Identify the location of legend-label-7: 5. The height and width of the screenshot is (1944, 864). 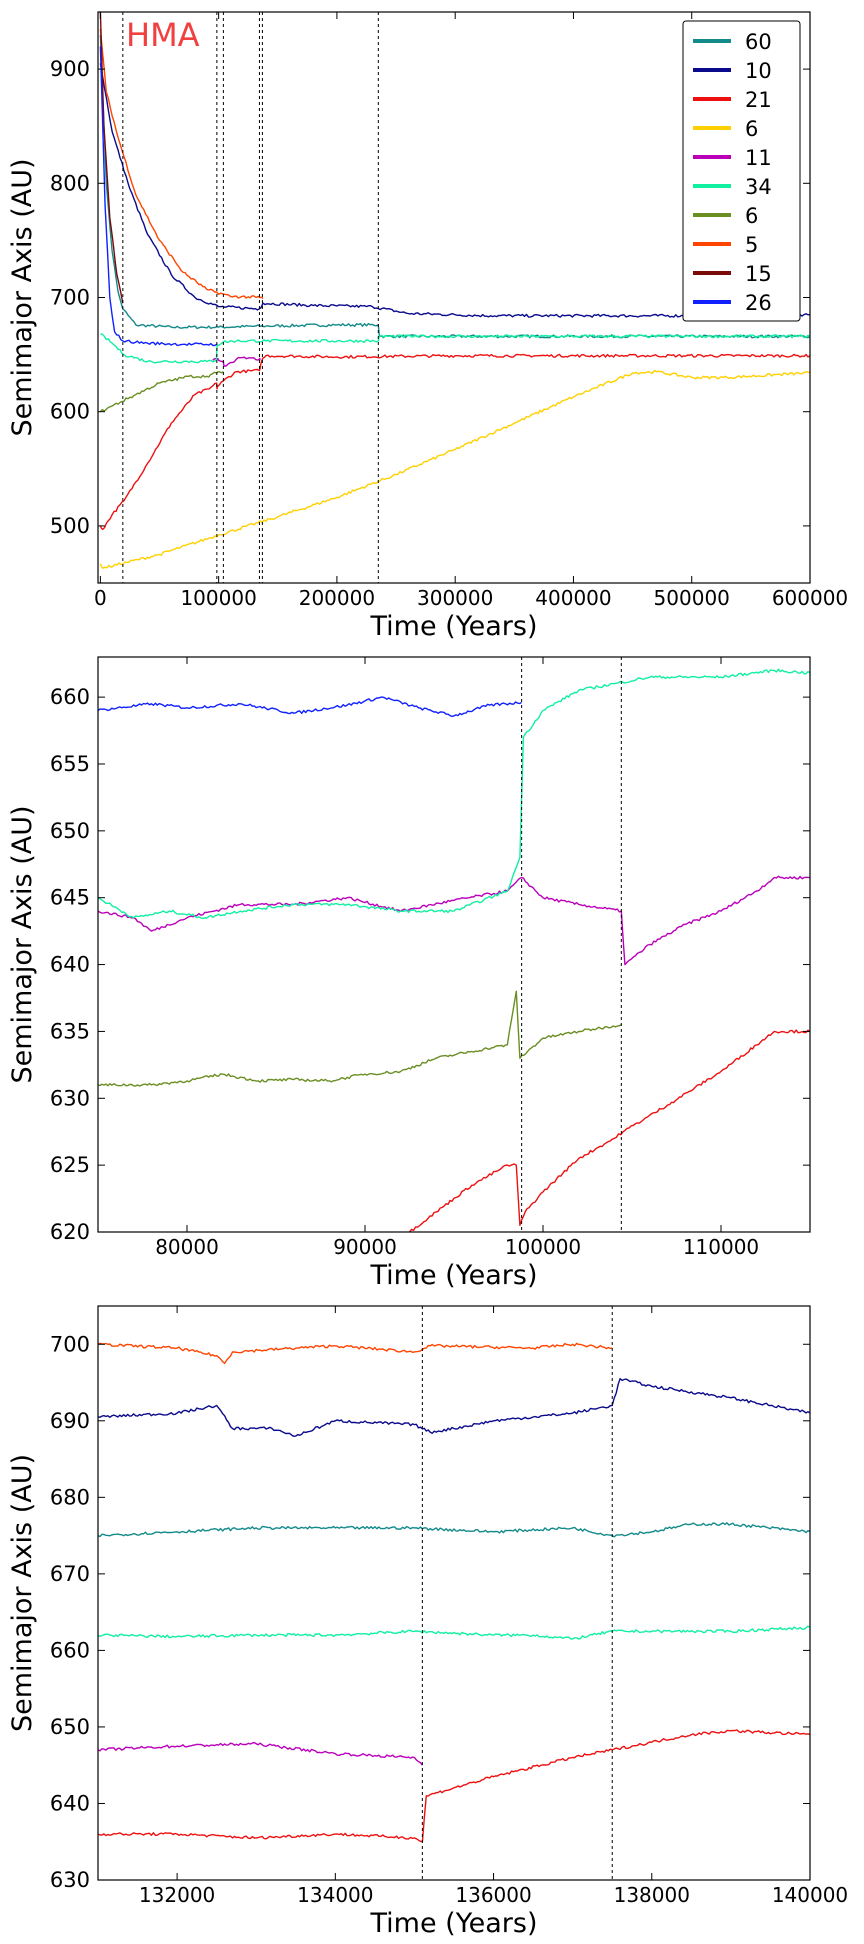
(751, 245).